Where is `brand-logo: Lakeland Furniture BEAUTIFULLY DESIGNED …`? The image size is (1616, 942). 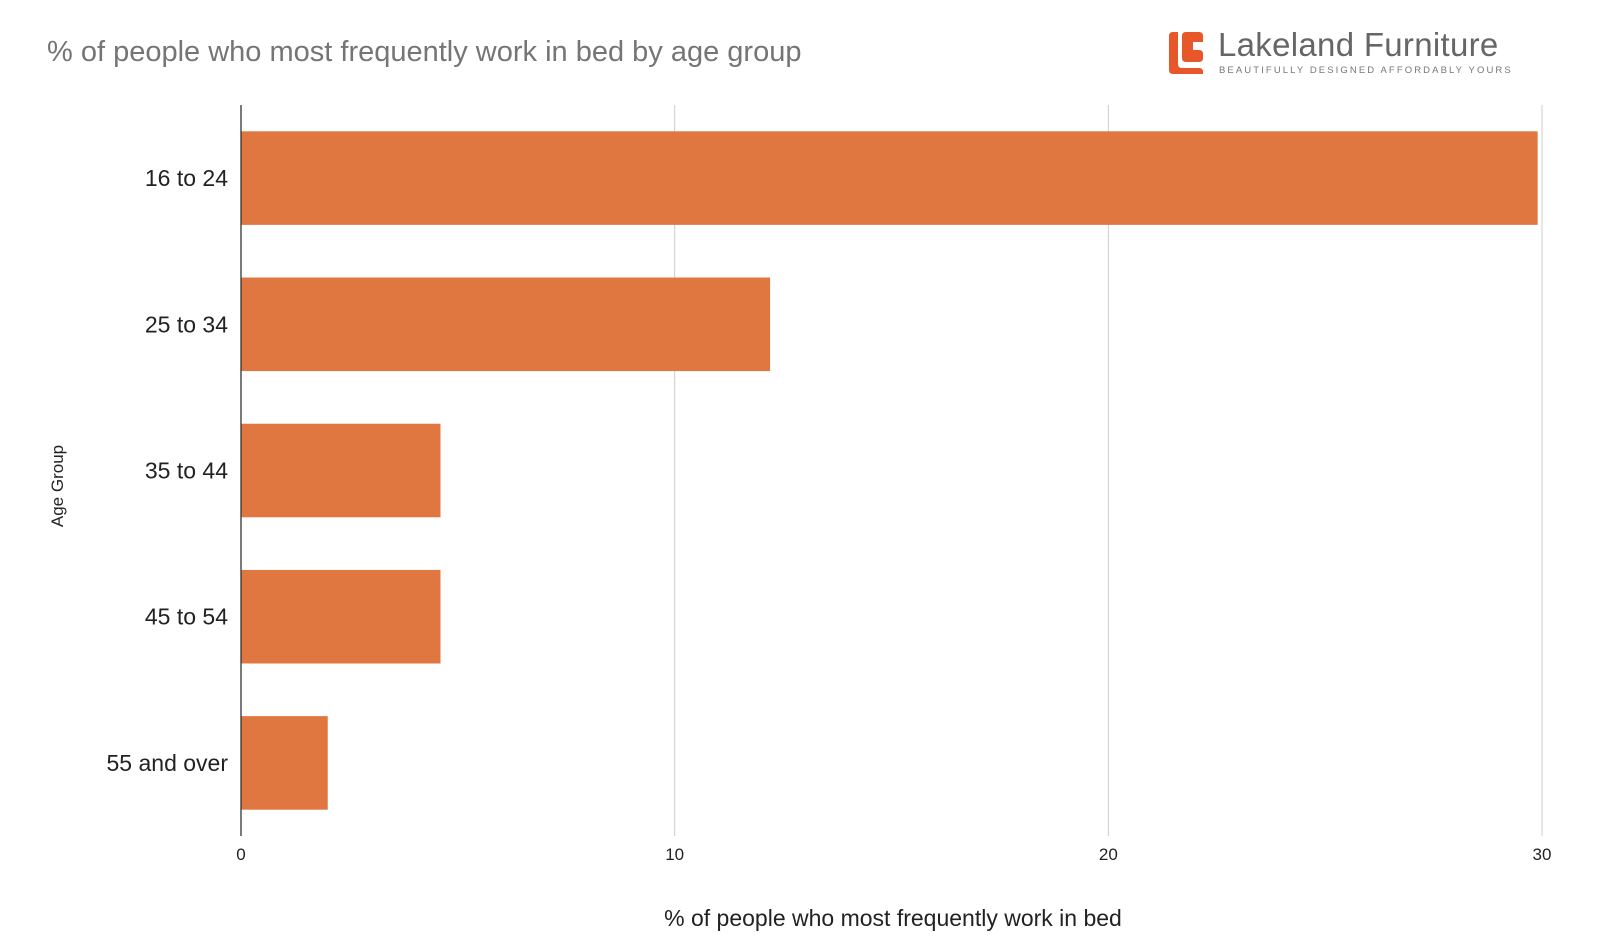
brand-logo: Lakeland Furniture BEAUTIFULLY DESIGNED … is located at coordinates (1346, 53).